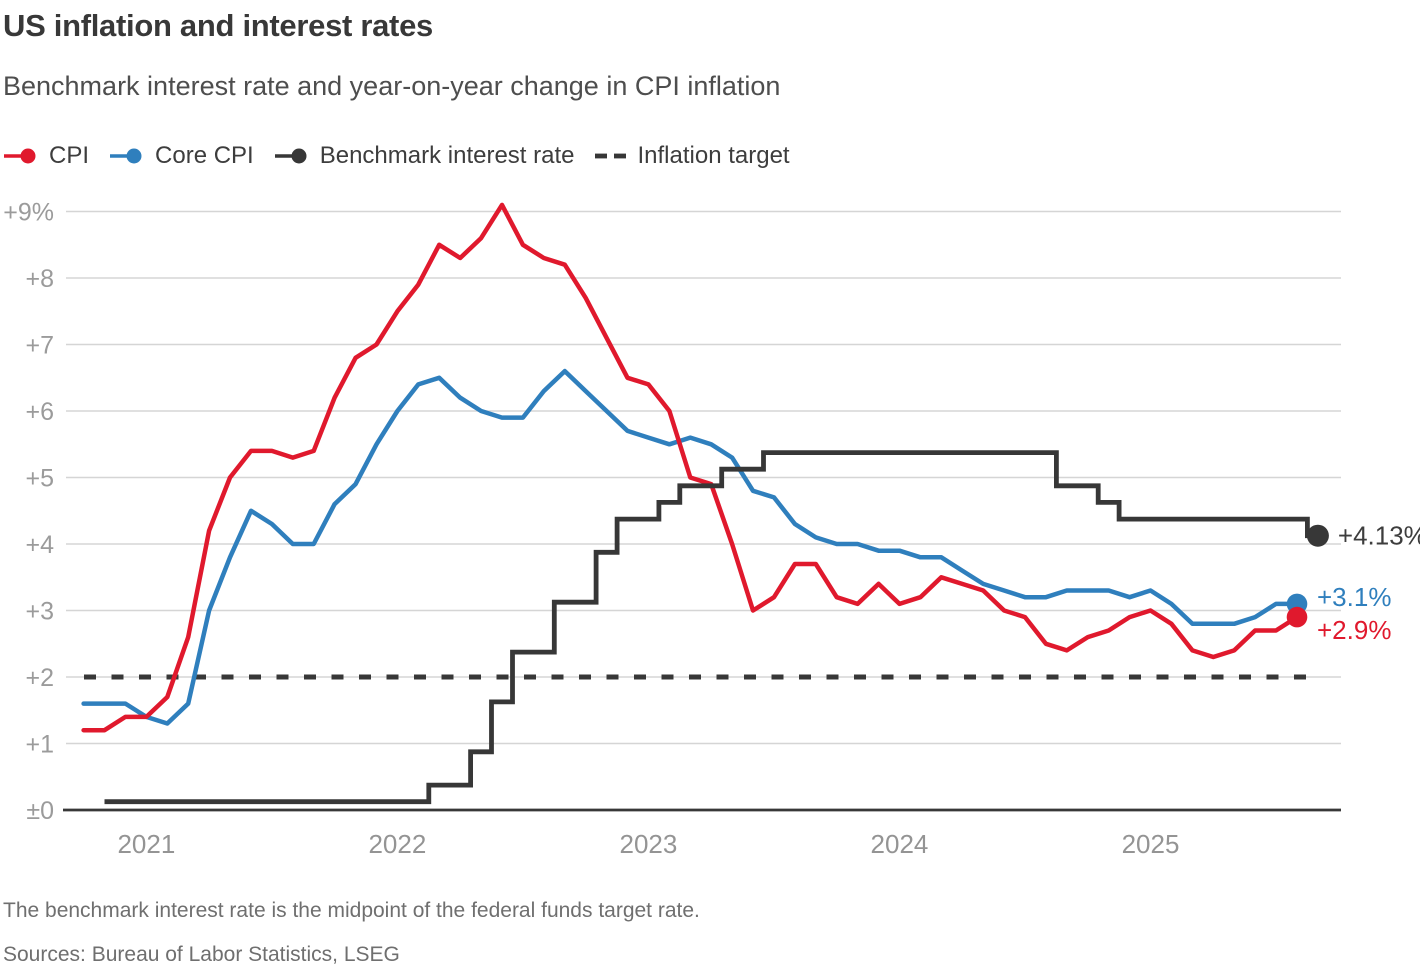 Image resolution: width=1420 pixels, height=970 pixels. I want to click on y-tick-label-6: +6, so click(39, 412).